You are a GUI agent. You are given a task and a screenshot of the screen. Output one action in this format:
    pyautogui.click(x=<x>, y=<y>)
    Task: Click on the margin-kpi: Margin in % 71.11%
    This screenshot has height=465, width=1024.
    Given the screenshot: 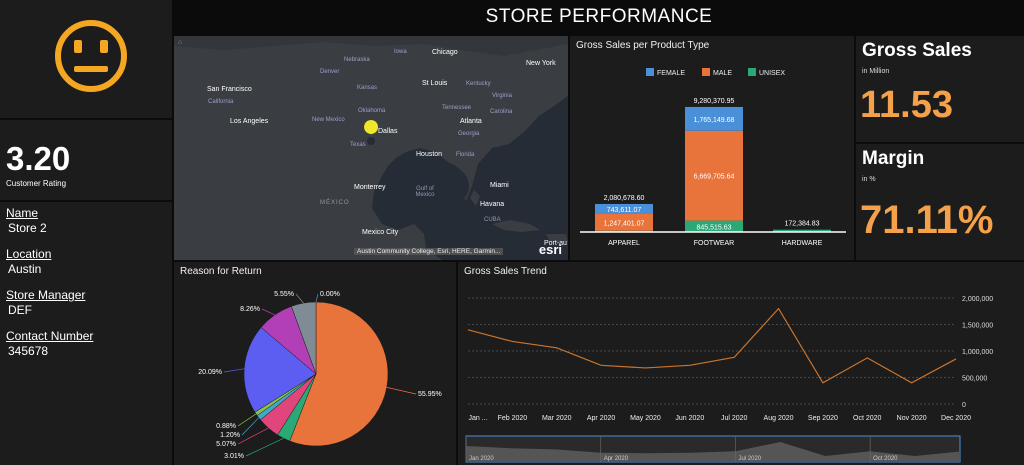 What is the action you would take?
    pyautogui.click(x=940, y=202)
    